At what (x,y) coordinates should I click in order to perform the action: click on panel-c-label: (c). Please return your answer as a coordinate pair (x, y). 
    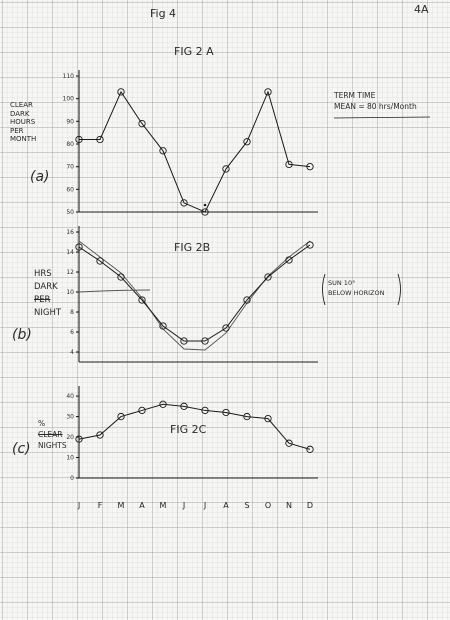
    Looking at the image, I should click on (21, 449).